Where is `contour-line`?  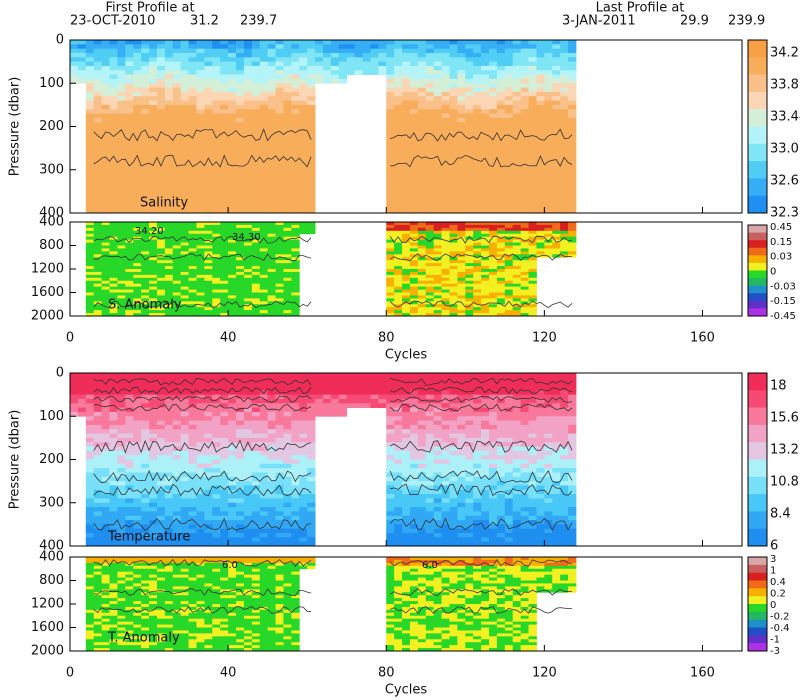 contour-line is located at coordinates (481, 135).